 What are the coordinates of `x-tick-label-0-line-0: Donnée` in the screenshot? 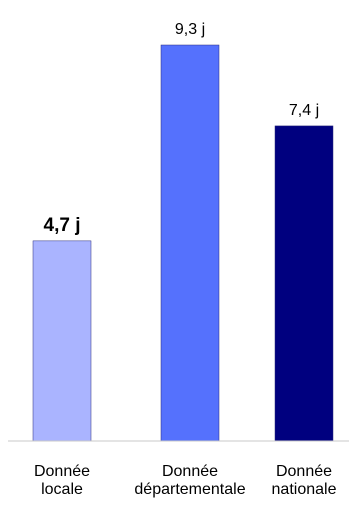 It's located at (62, 471).